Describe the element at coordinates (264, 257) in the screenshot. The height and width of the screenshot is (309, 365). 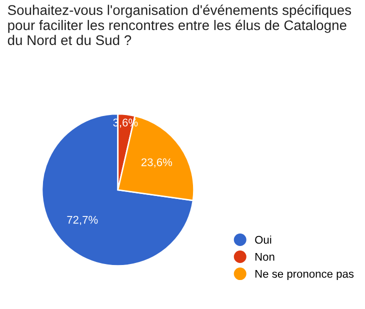
I see `legend-label: Non` at that location.